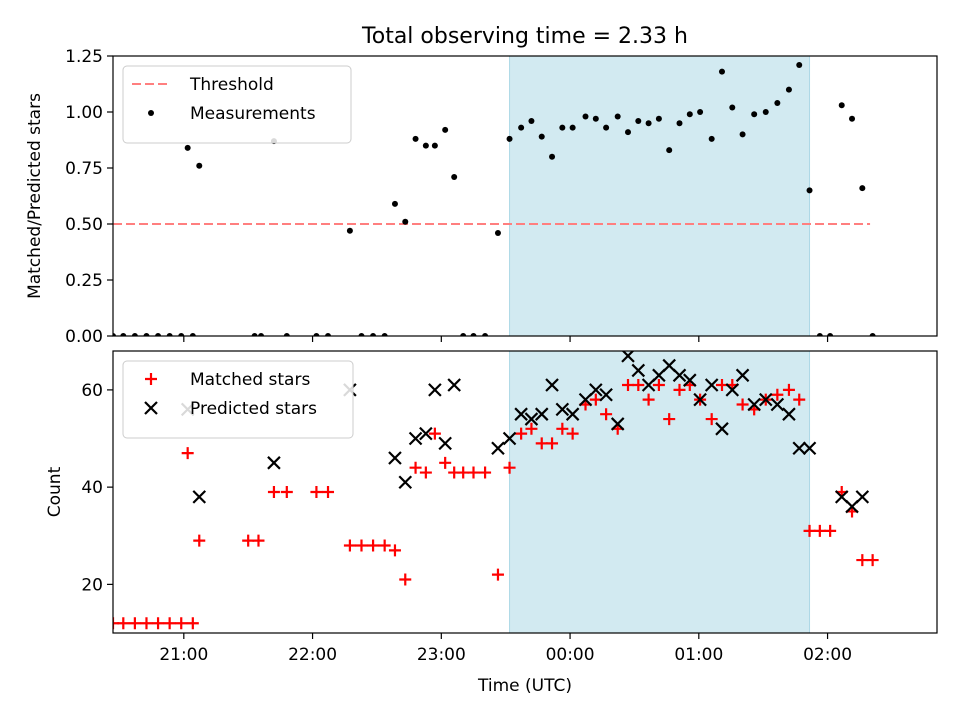  I want to click on legend-label: Predicted stars, so click(253, 409).